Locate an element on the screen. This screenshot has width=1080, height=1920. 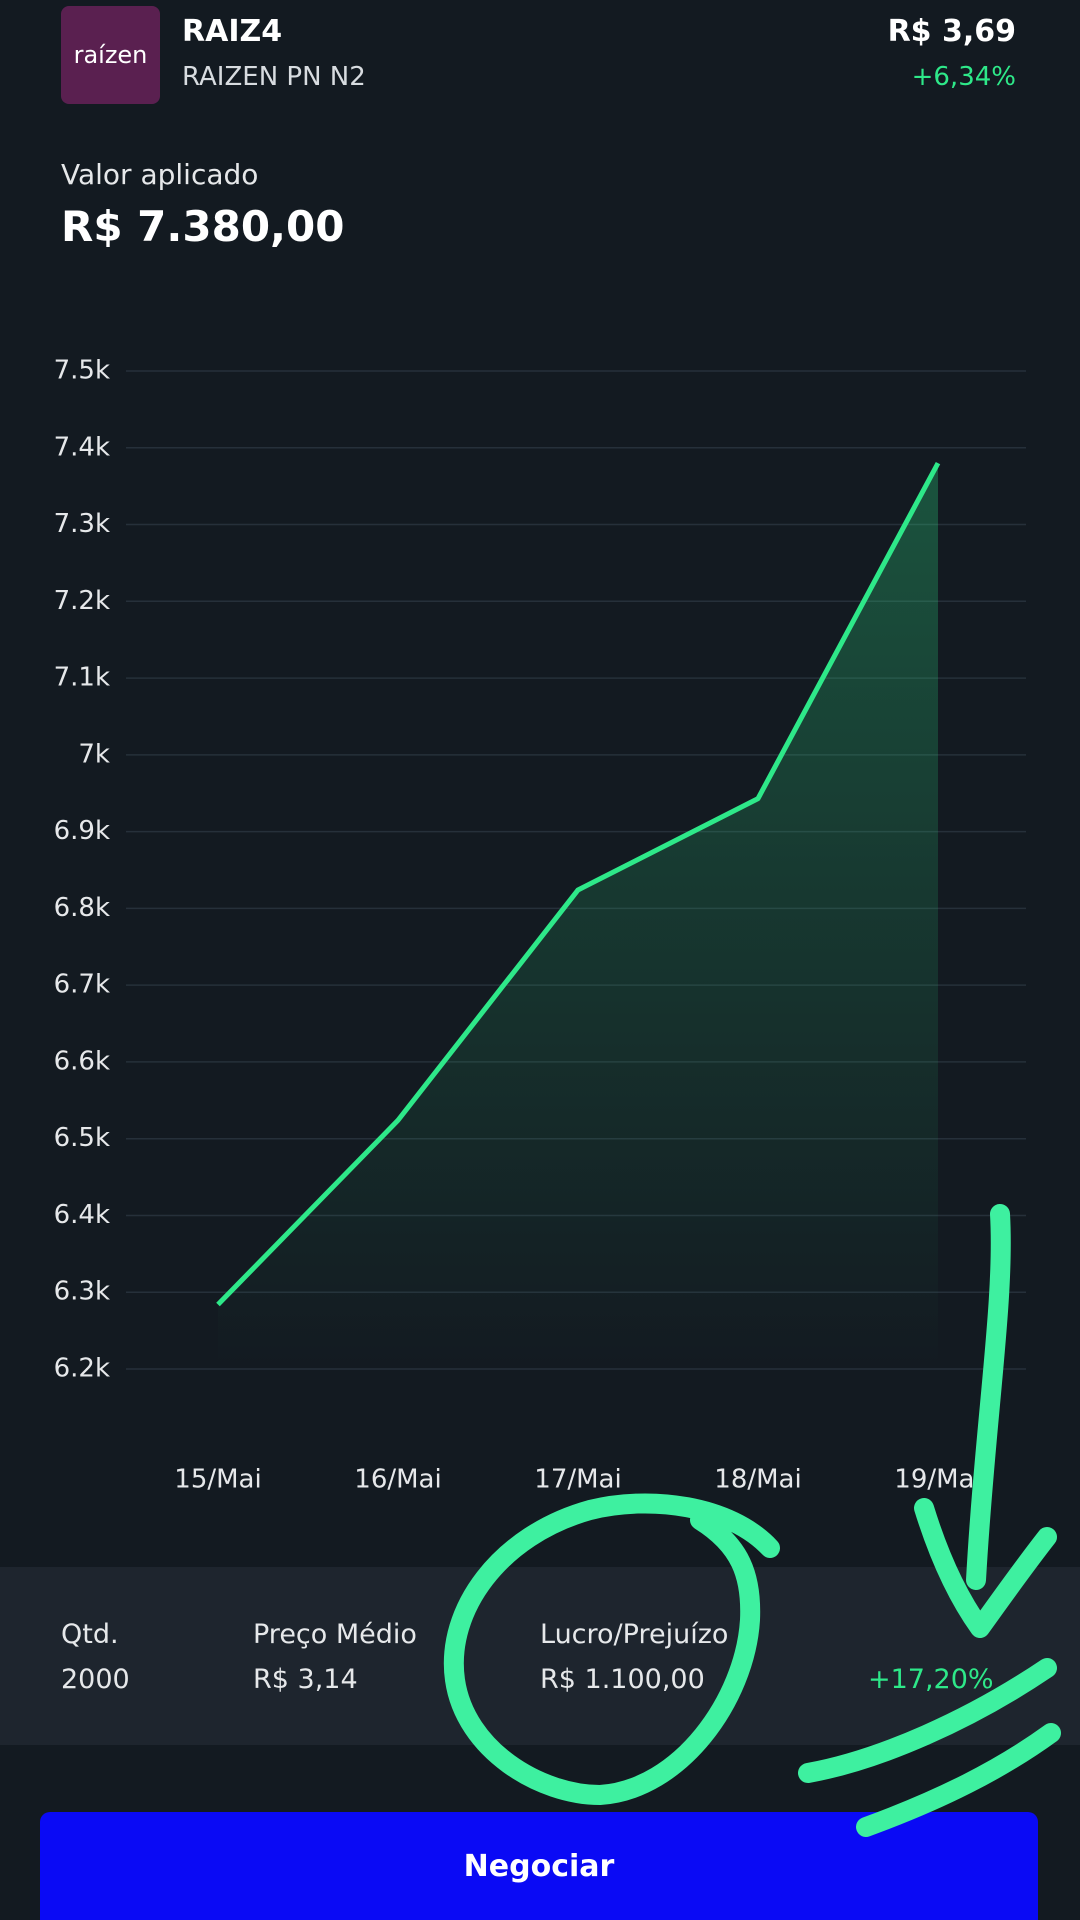
logo: raízen is located at coordinates (110, 55).